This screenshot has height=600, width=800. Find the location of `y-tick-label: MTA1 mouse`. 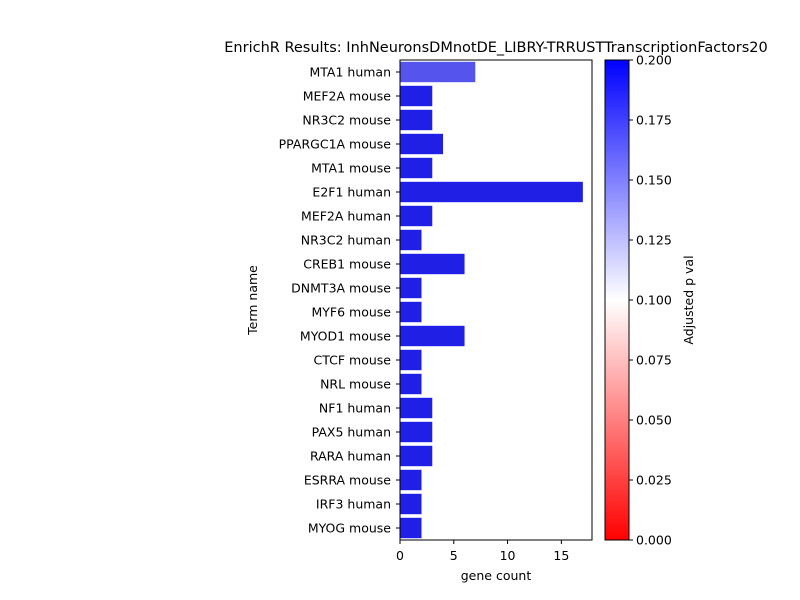

y-tick-label: MTA1 mouse is located at coordinates (351, 168).